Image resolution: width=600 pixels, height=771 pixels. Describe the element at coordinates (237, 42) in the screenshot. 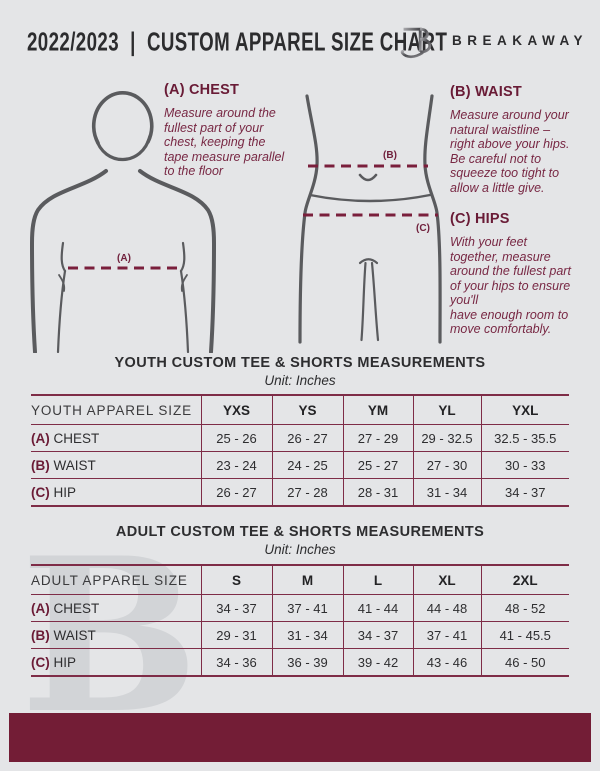

I see `page-title: 2022/2023 | CUSTOM APPAREL SIZE CHART` at that location.